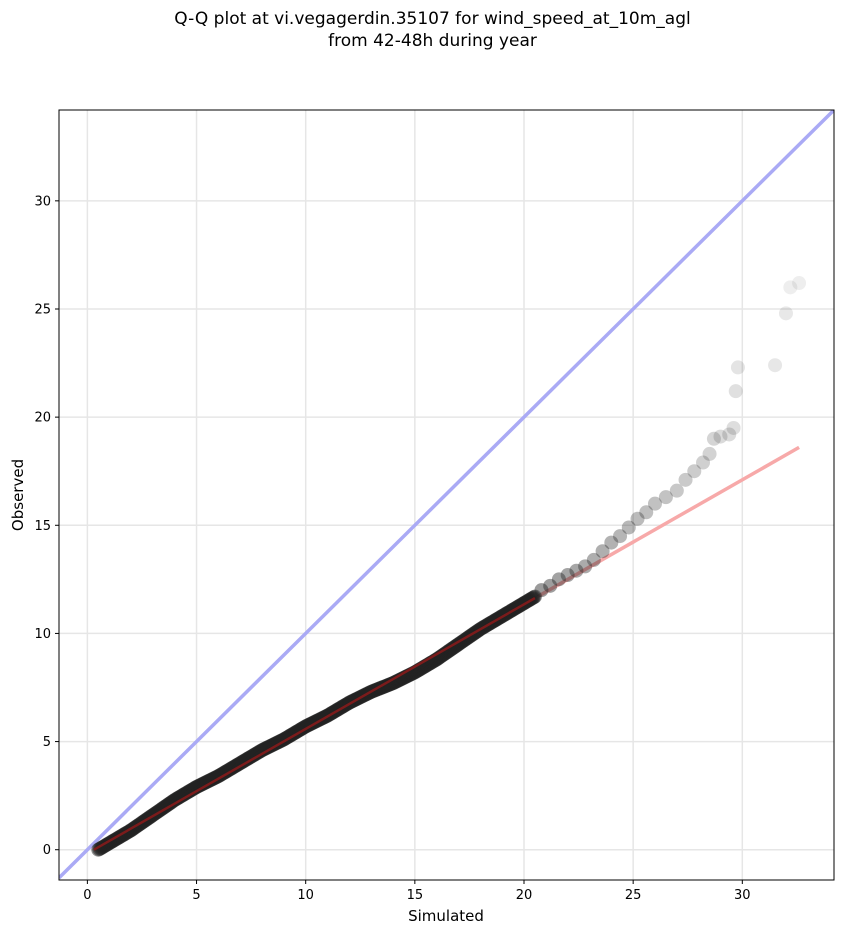 The width and height of the screenshot is (843, 934). I want to click on x-tick-label: 10, so click(305, 895).